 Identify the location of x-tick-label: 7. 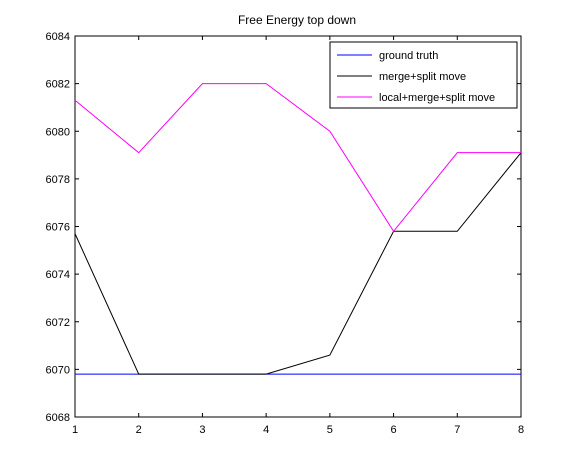
(457, 430).